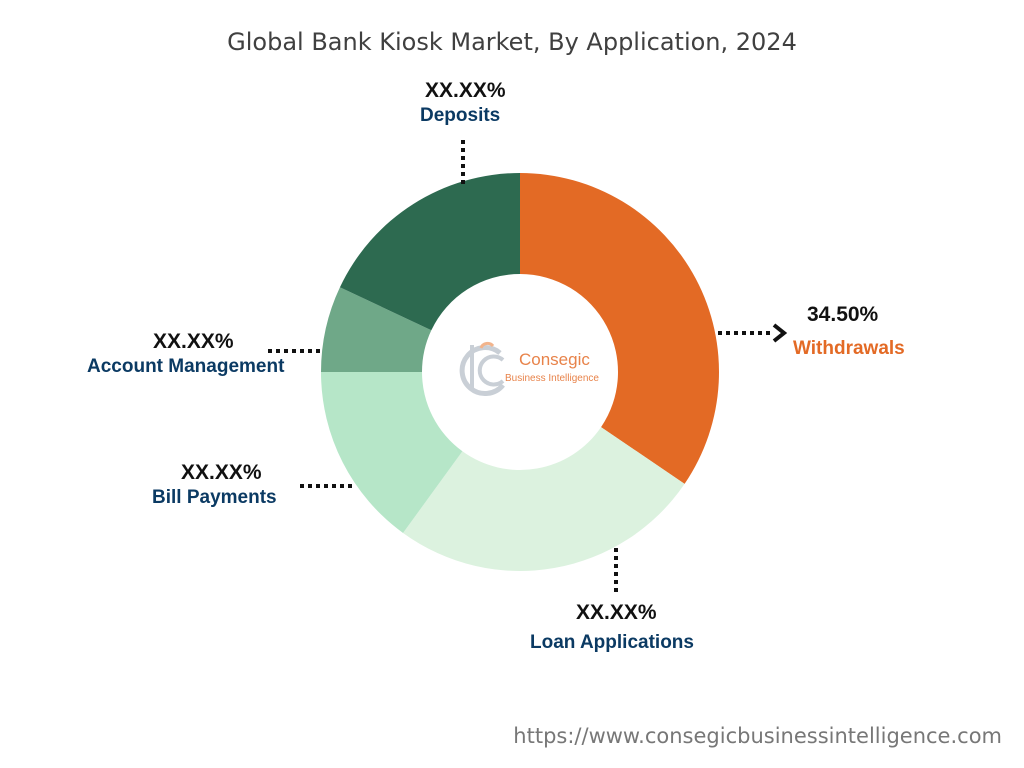  Describe the element at coordinates (849, 348) in the screenshot. I see `withdrawals-category-label: Withdrawals` at that location.